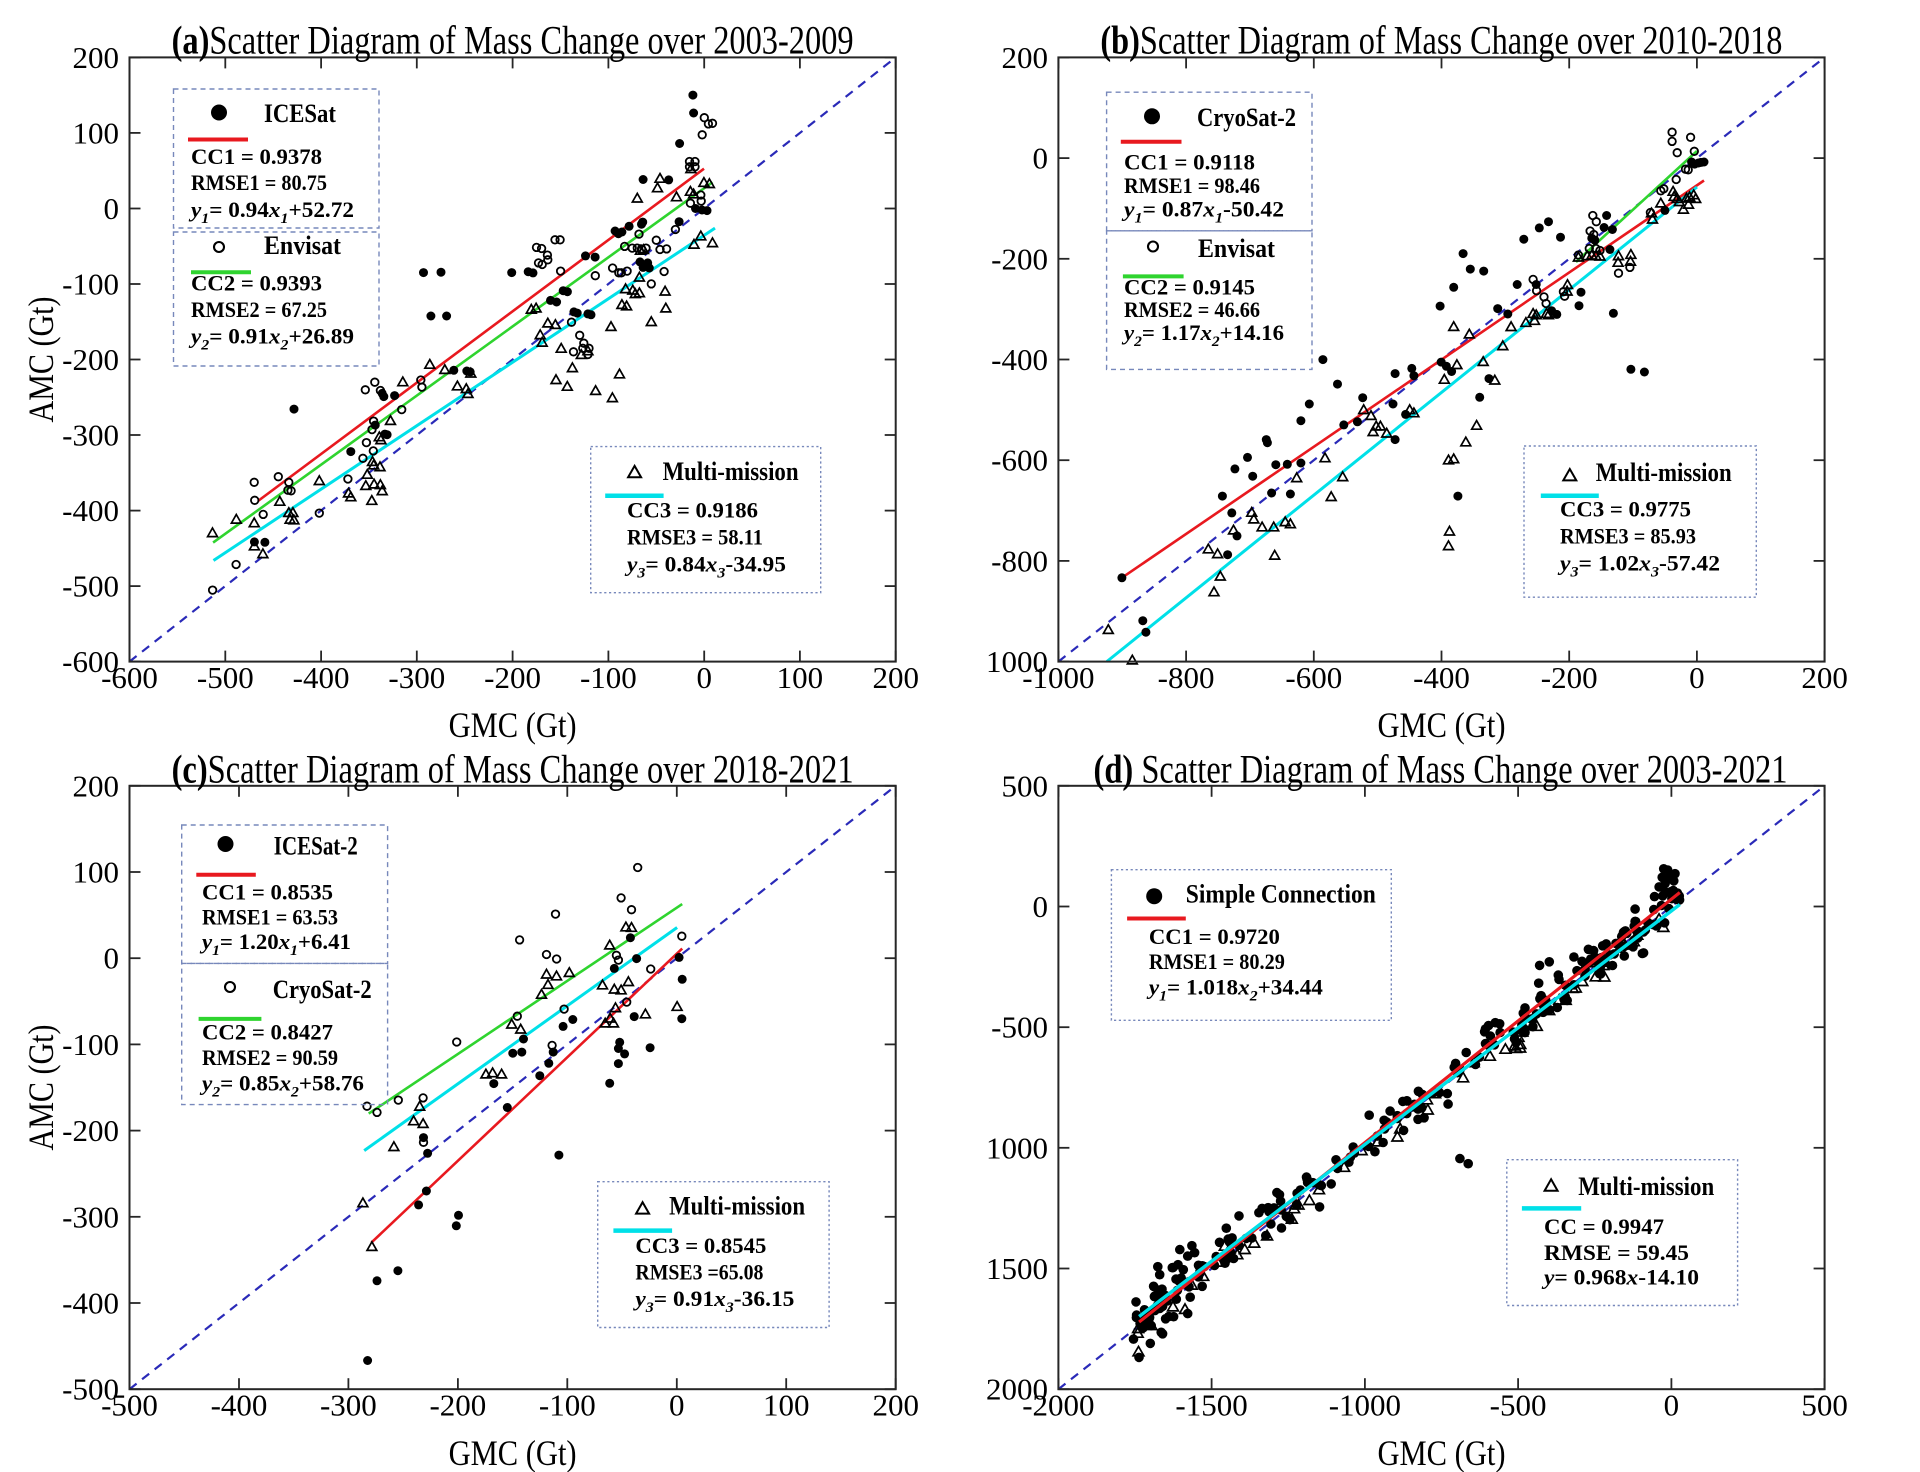 The height and width of the screenshot is (1472, 1920). What do you see at coordinates (1628, 535) in the screenshot?
I see `svg-text: RMSE3 = 85.93` at bounding box center [1628, 535].